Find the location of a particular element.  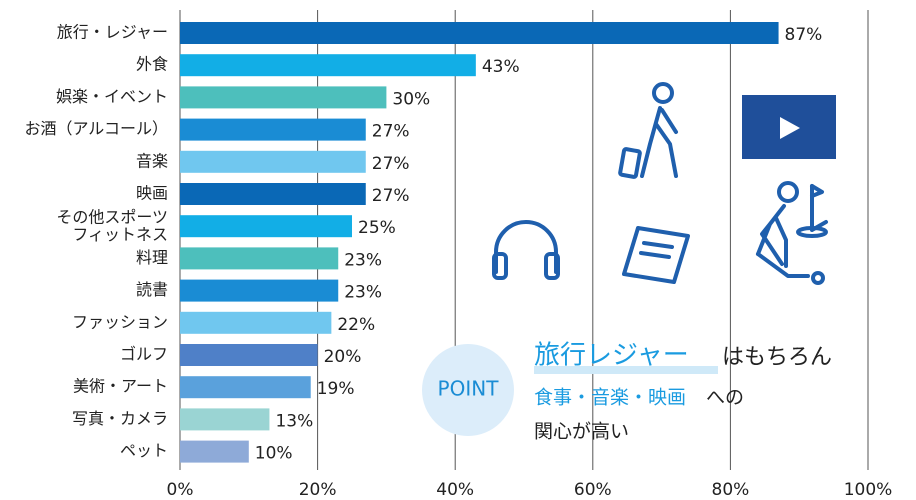

x-tick-label: 20% is located at coordinates (318, 490).